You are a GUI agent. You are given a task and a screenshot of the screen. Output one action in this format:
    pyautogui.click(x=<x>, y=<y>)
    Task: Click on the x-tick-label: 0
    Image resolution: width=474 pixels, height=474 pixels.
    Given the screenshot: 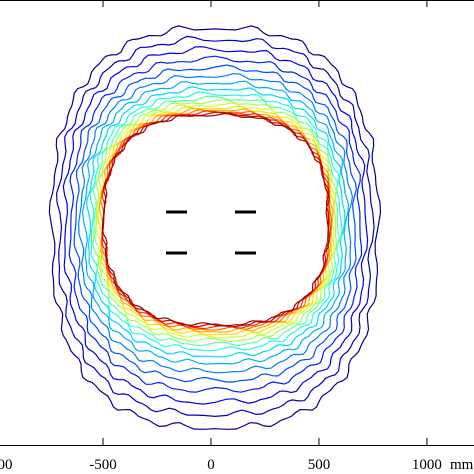 What is the action you would take?
    pyautogui.click(x=211, y=465)
    